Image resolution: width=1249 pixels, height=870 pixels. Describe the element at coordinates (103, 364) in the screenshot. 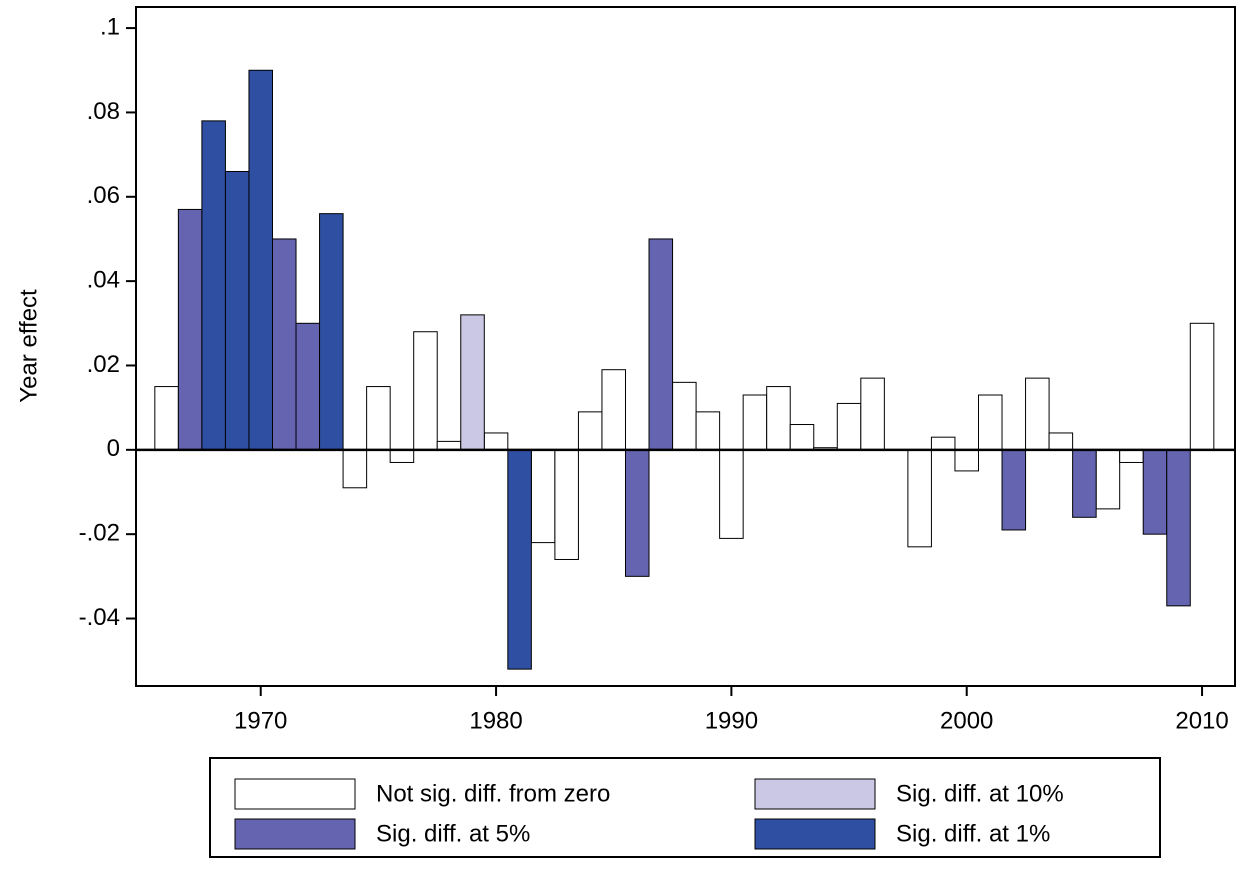

I see `y-tick-label: .02` at that location.